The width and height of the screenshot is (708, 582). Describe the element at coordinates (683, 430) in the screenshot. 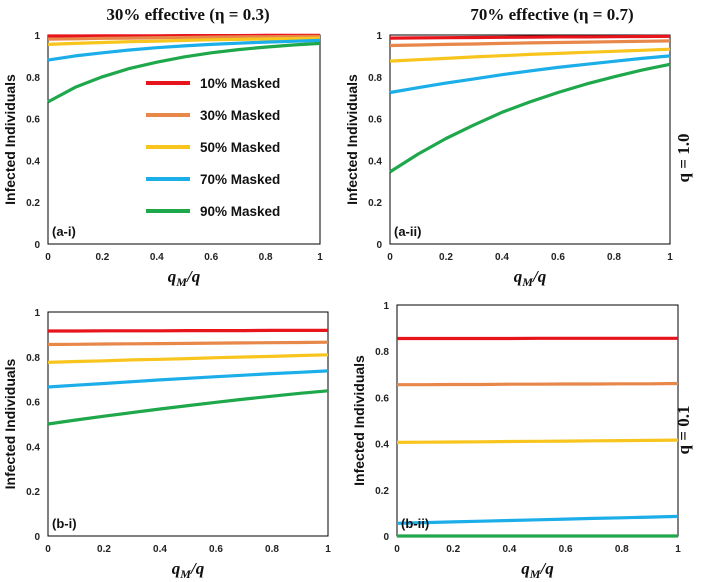

I see `row-label-bottom: q = 0.1` at that location.